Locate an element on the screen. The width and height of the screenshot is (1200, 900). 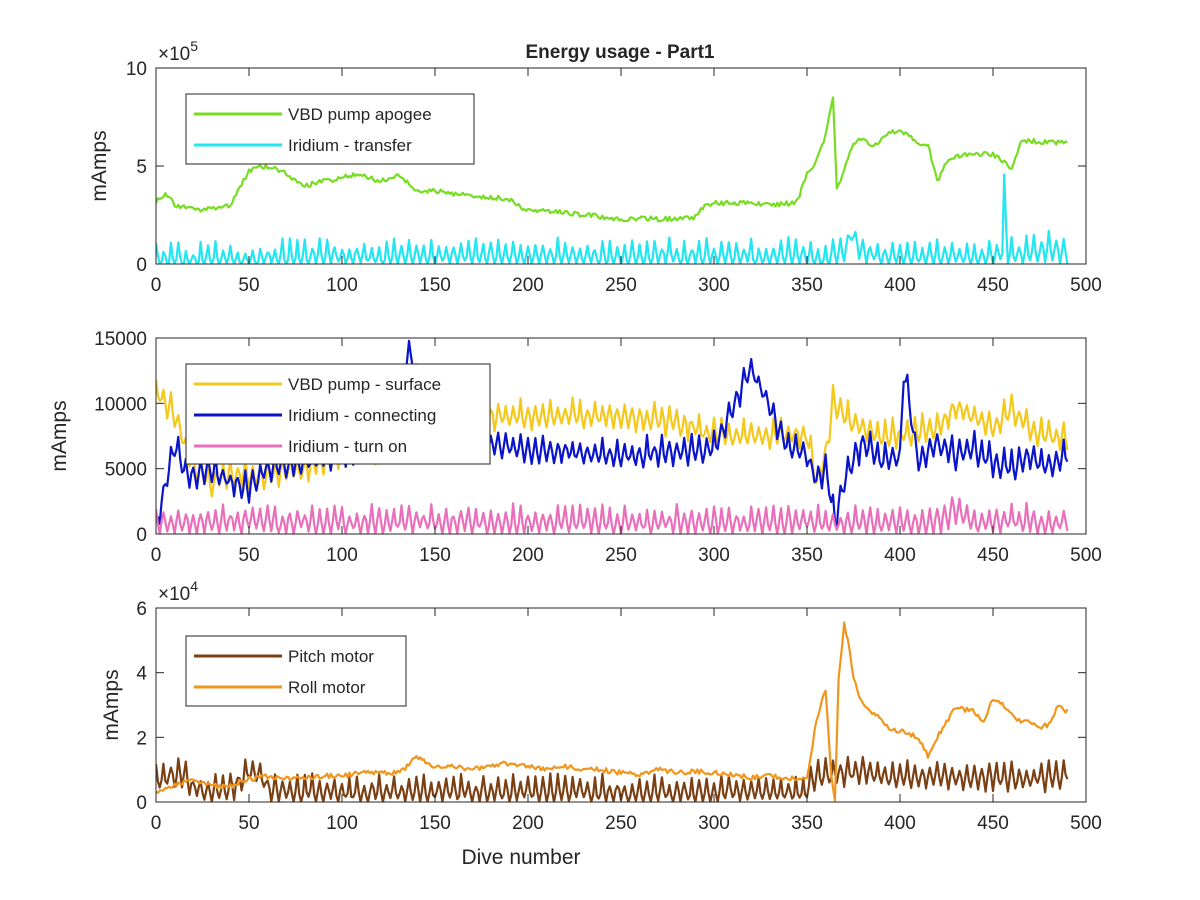
y-tick-label: 2 is located at coordinates (141, 738).